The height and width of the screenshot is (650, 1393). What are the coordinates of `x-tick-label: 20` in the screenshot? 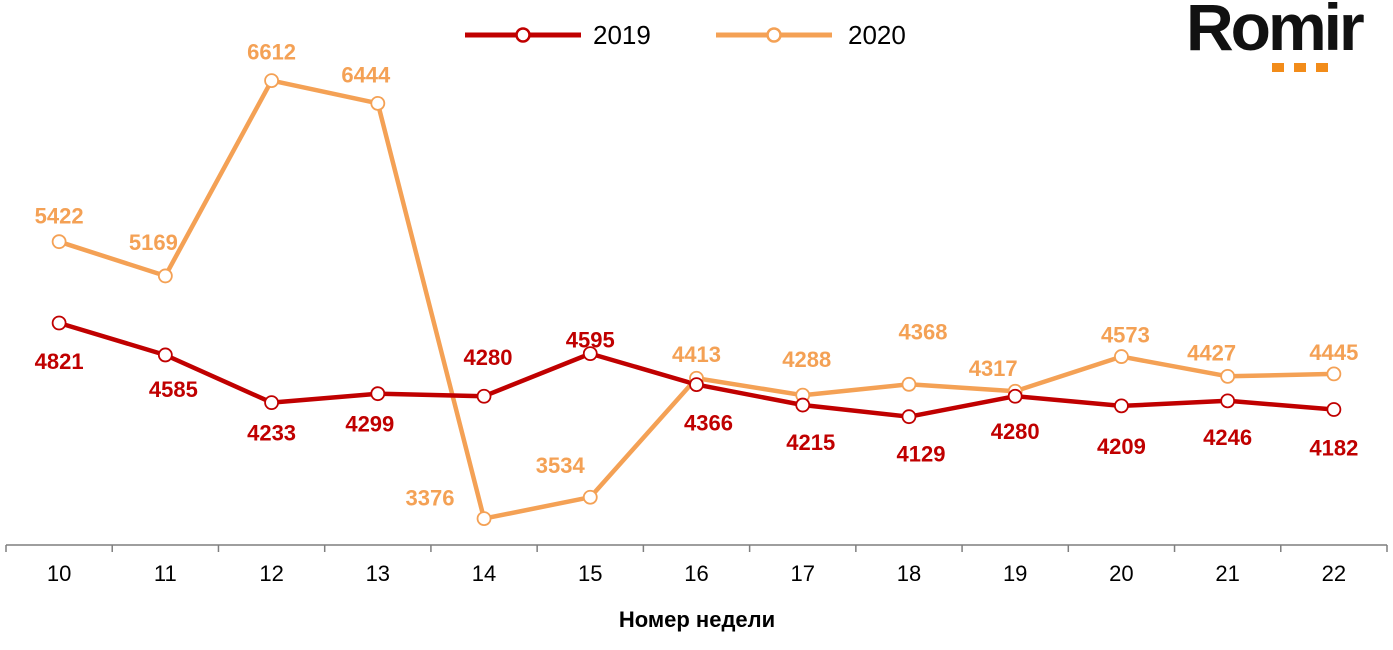 It's located at (1121, 573).